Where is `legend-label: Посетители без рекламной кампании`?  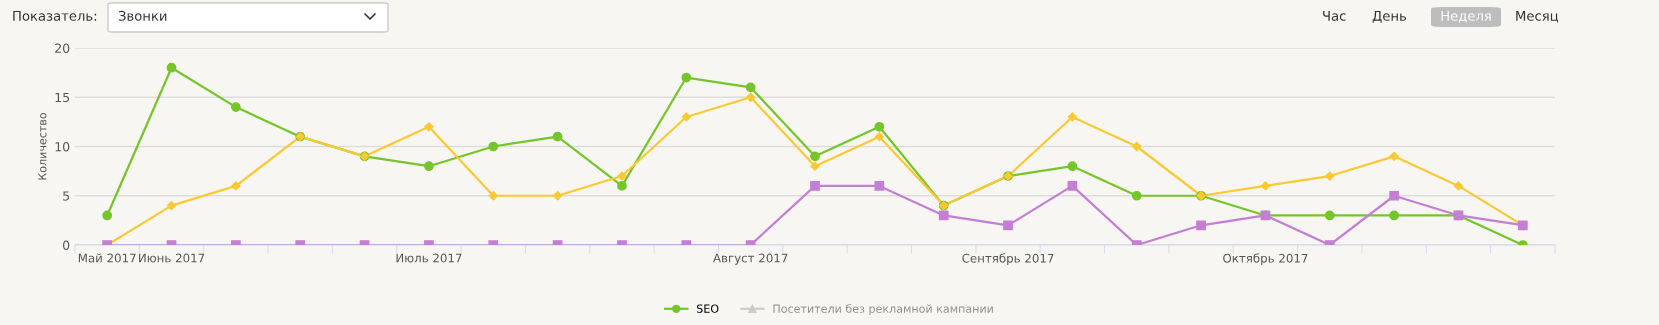 legend-label: Посетители без рекламной кампании is located at coordinates (883, 309).